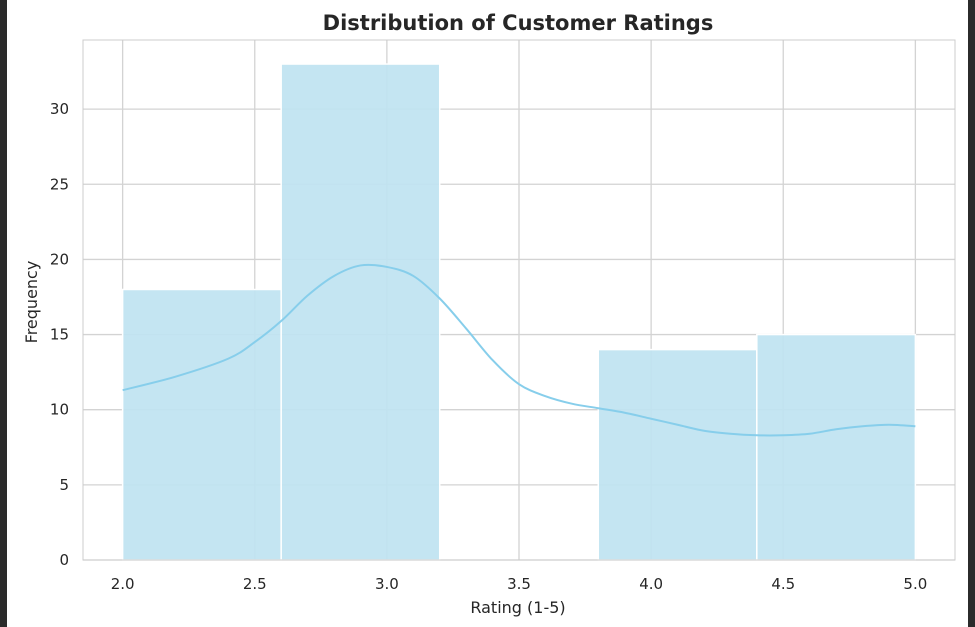 The height and width of the screenshot is (627, 975). Describe the element at coordinates (59, 410) in the screenshot. I see `y-tick-label: 10` at that location.